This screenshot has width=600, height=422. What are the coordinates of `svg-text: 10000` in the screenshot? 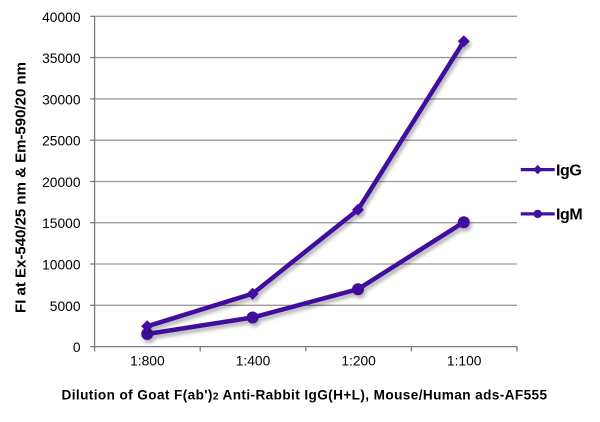 It's located at (61, 265).